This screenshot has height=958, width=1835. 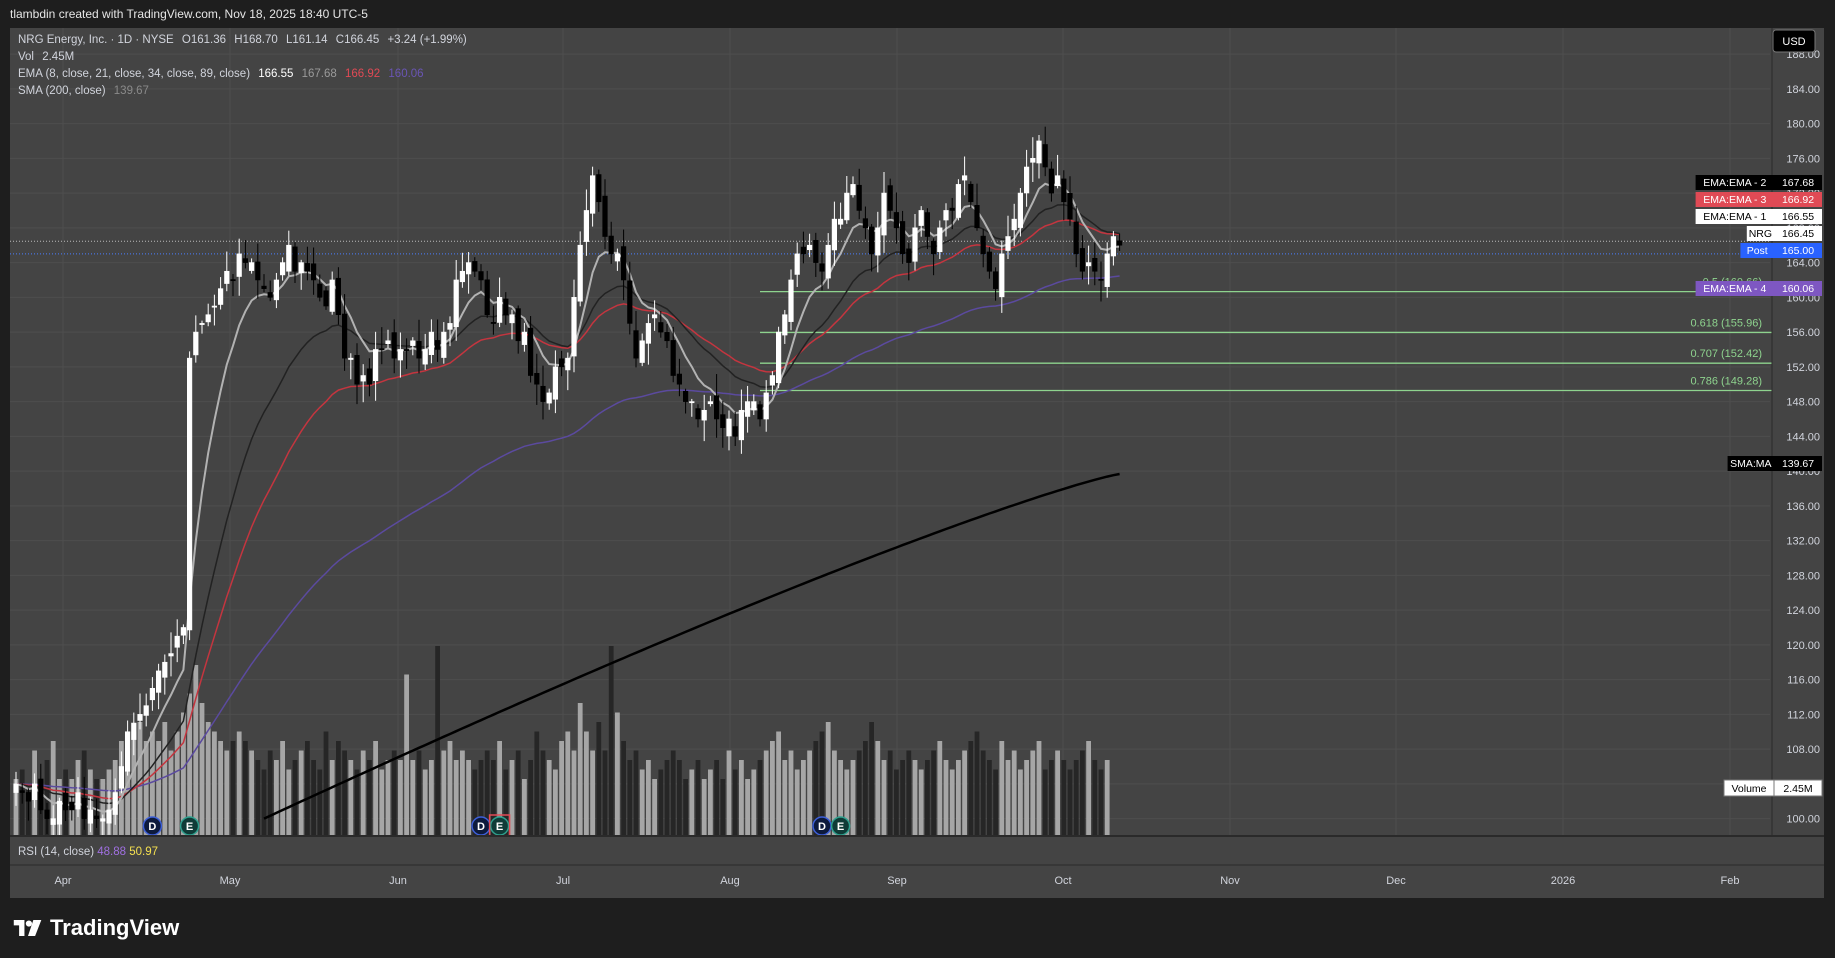 What do you see at coordinates (186, 40) in the screenshot?
I see `open-label: O` at bounding box center [186, 40].